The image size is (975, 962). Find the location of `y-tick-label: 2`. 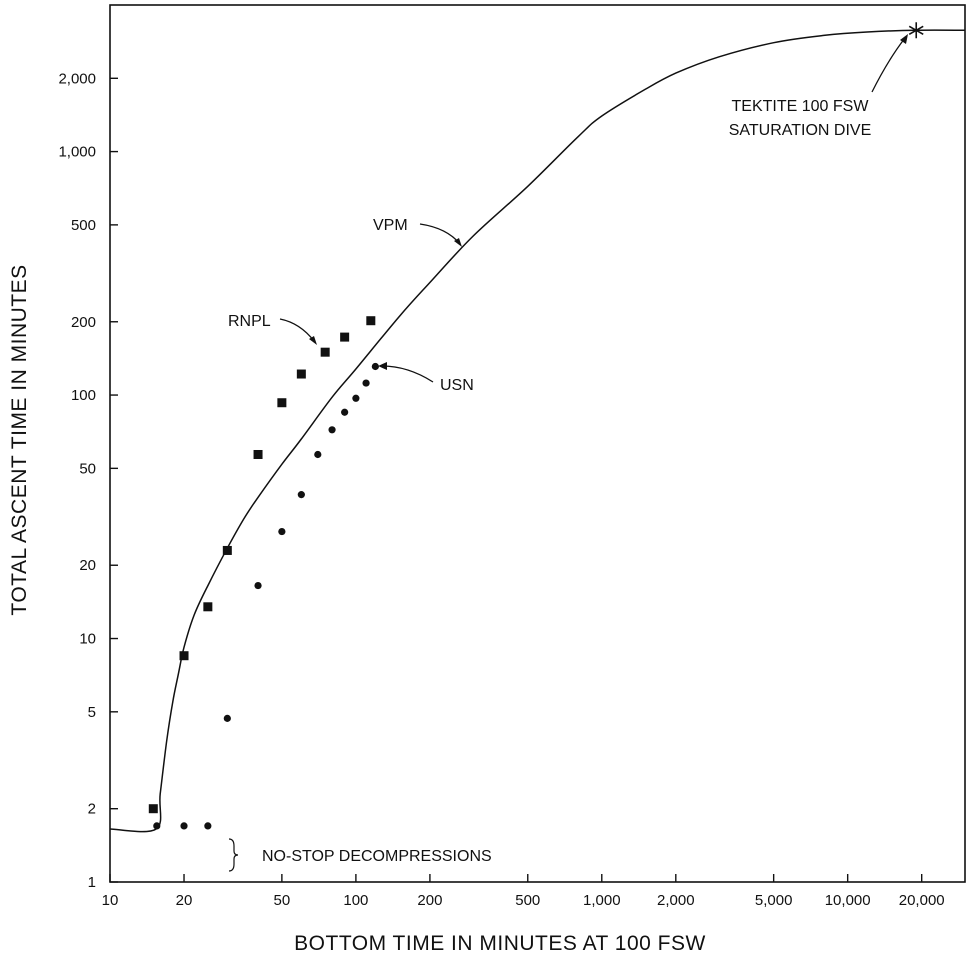

y-tick-label: 2 is located at coordinates (92, 809).